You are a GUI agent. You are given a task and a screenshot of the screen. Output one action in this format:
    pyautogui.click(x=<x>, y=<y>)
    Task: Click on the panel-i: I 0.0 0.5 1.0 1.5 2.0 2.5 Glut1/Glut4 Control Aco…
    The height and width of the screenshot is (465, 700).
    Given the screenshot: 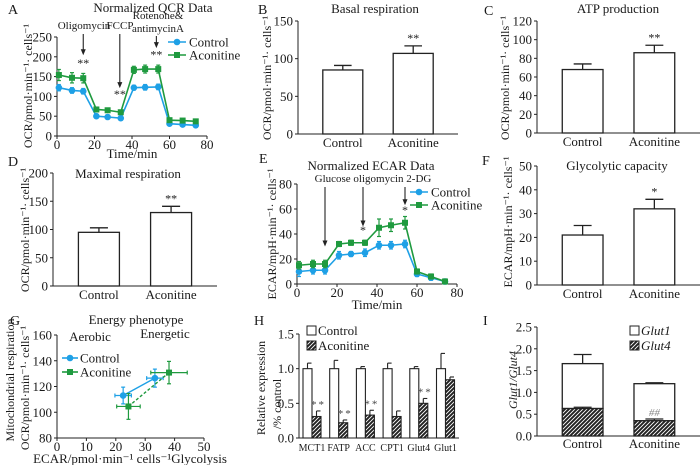 What is the action you would take?
    pyautogui.click(x=591, y=382)
    